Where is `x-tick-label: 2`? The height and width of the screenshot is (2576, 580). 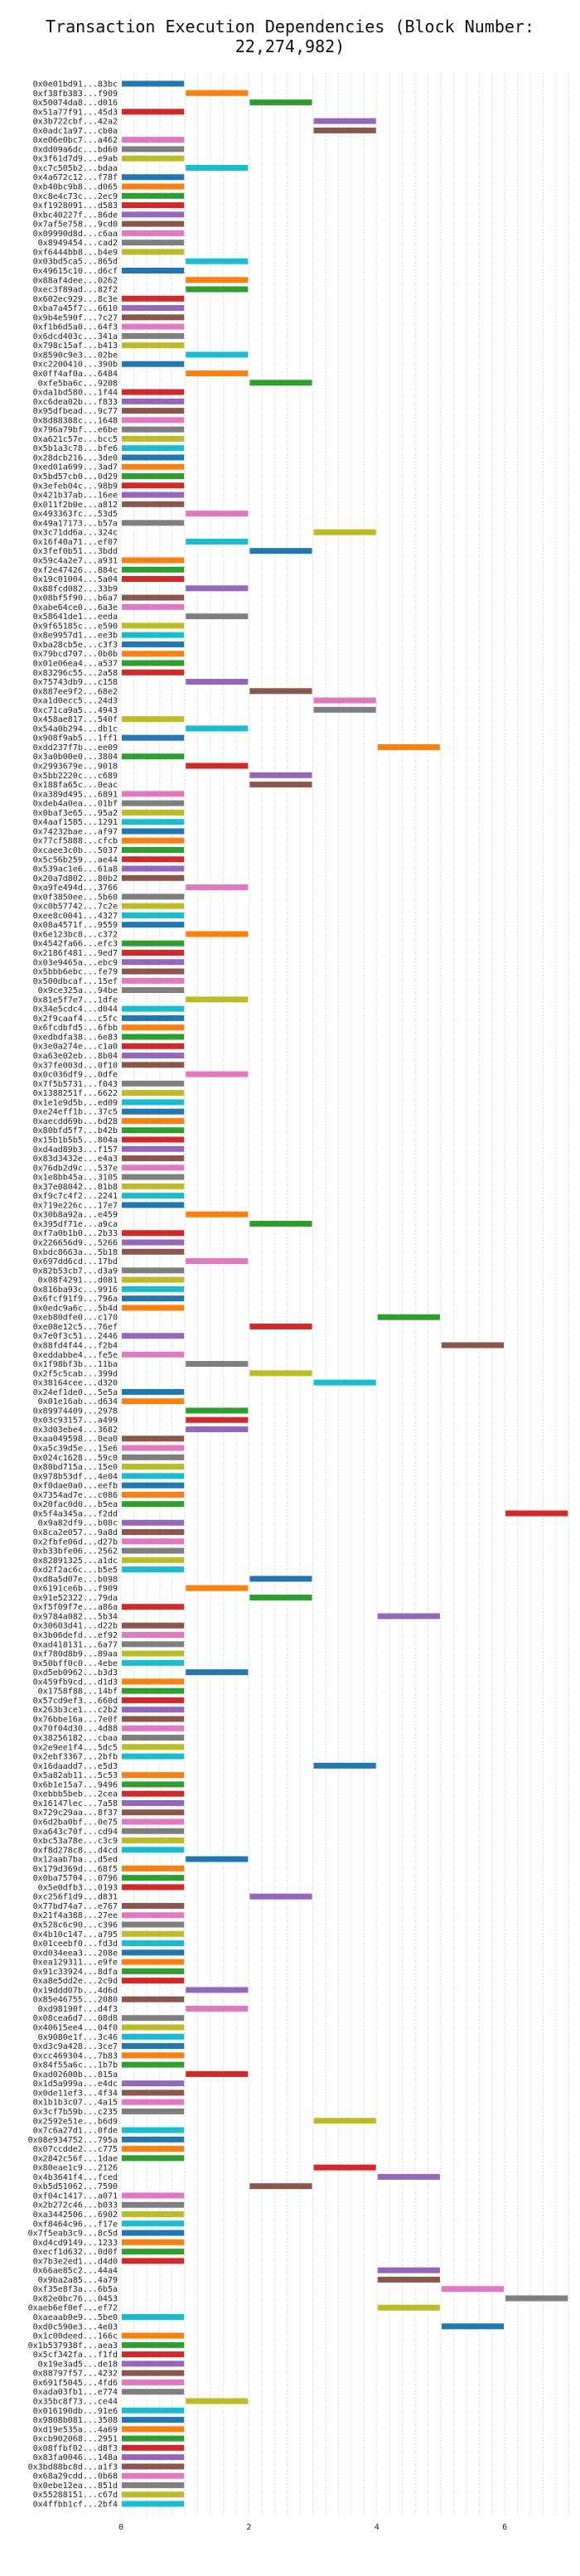
x-tick-label: 2 is located at coordinates (248, 2527).